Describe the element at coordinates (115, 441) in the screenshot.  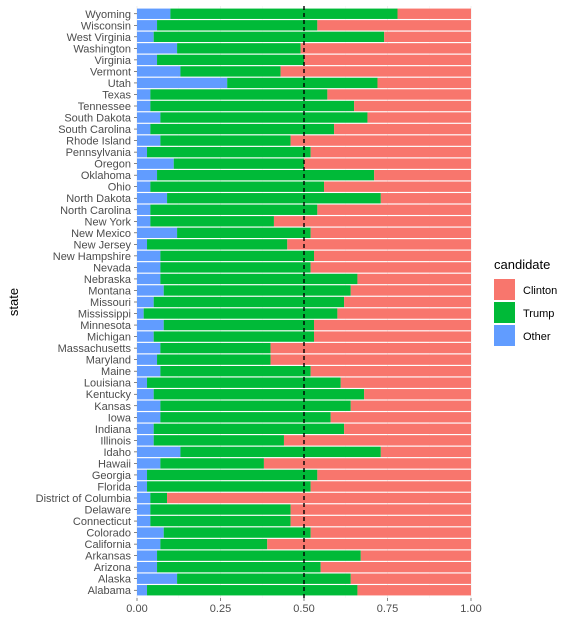
I see `y-tick-label: Illinois` at that location.